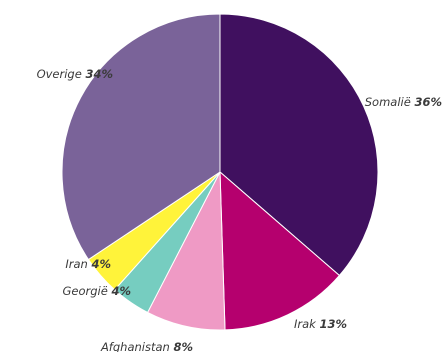 The height and width of the screenshot is (352, 445). Describe the element at coordinates (390, 102) in the screenshot. I see `slice-label-category: Somalië` at that location.